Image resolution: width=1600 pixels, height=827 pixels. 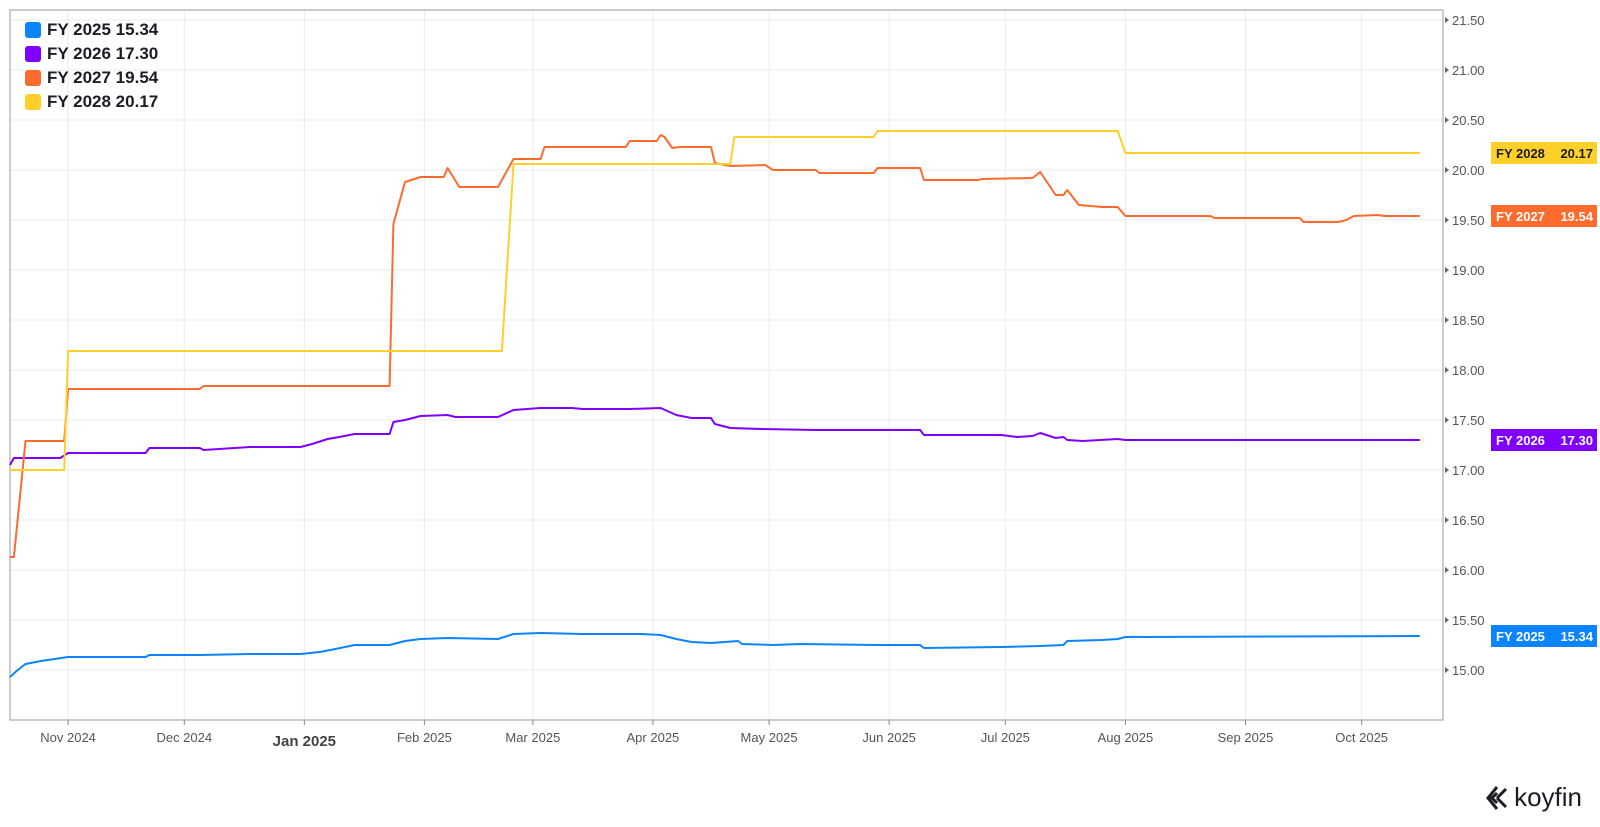 I want to click on last-value-tag-value: 20.17, so click(x=1576, y=153).